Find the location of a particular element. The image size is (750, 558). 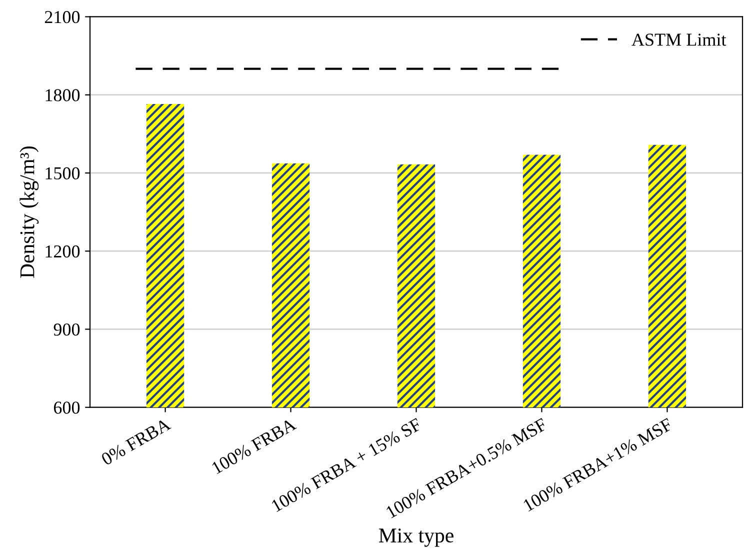

y-tick-label: 600 is located at coordinates (67, 408).